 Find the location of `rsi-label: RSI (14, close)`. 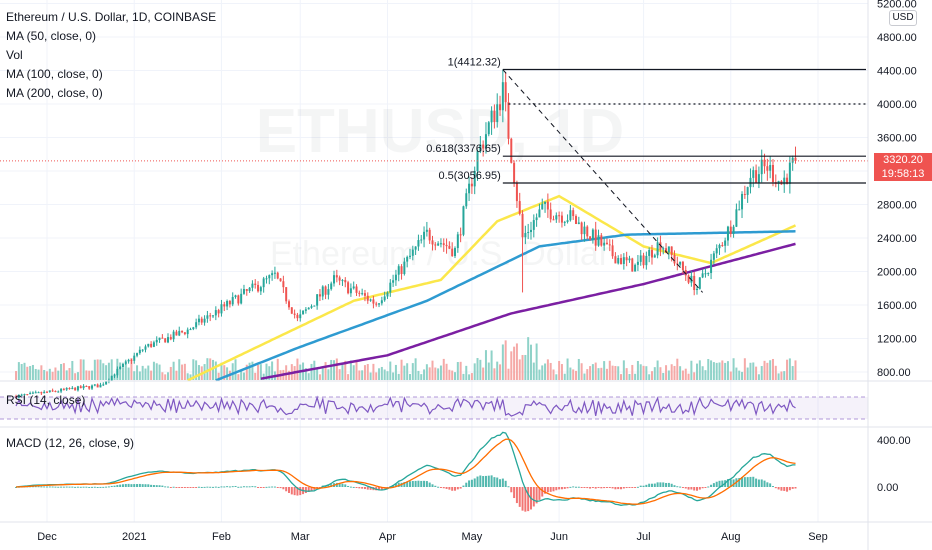

rsi-label: RSI (14, close) is located at coordinates (46, 400).